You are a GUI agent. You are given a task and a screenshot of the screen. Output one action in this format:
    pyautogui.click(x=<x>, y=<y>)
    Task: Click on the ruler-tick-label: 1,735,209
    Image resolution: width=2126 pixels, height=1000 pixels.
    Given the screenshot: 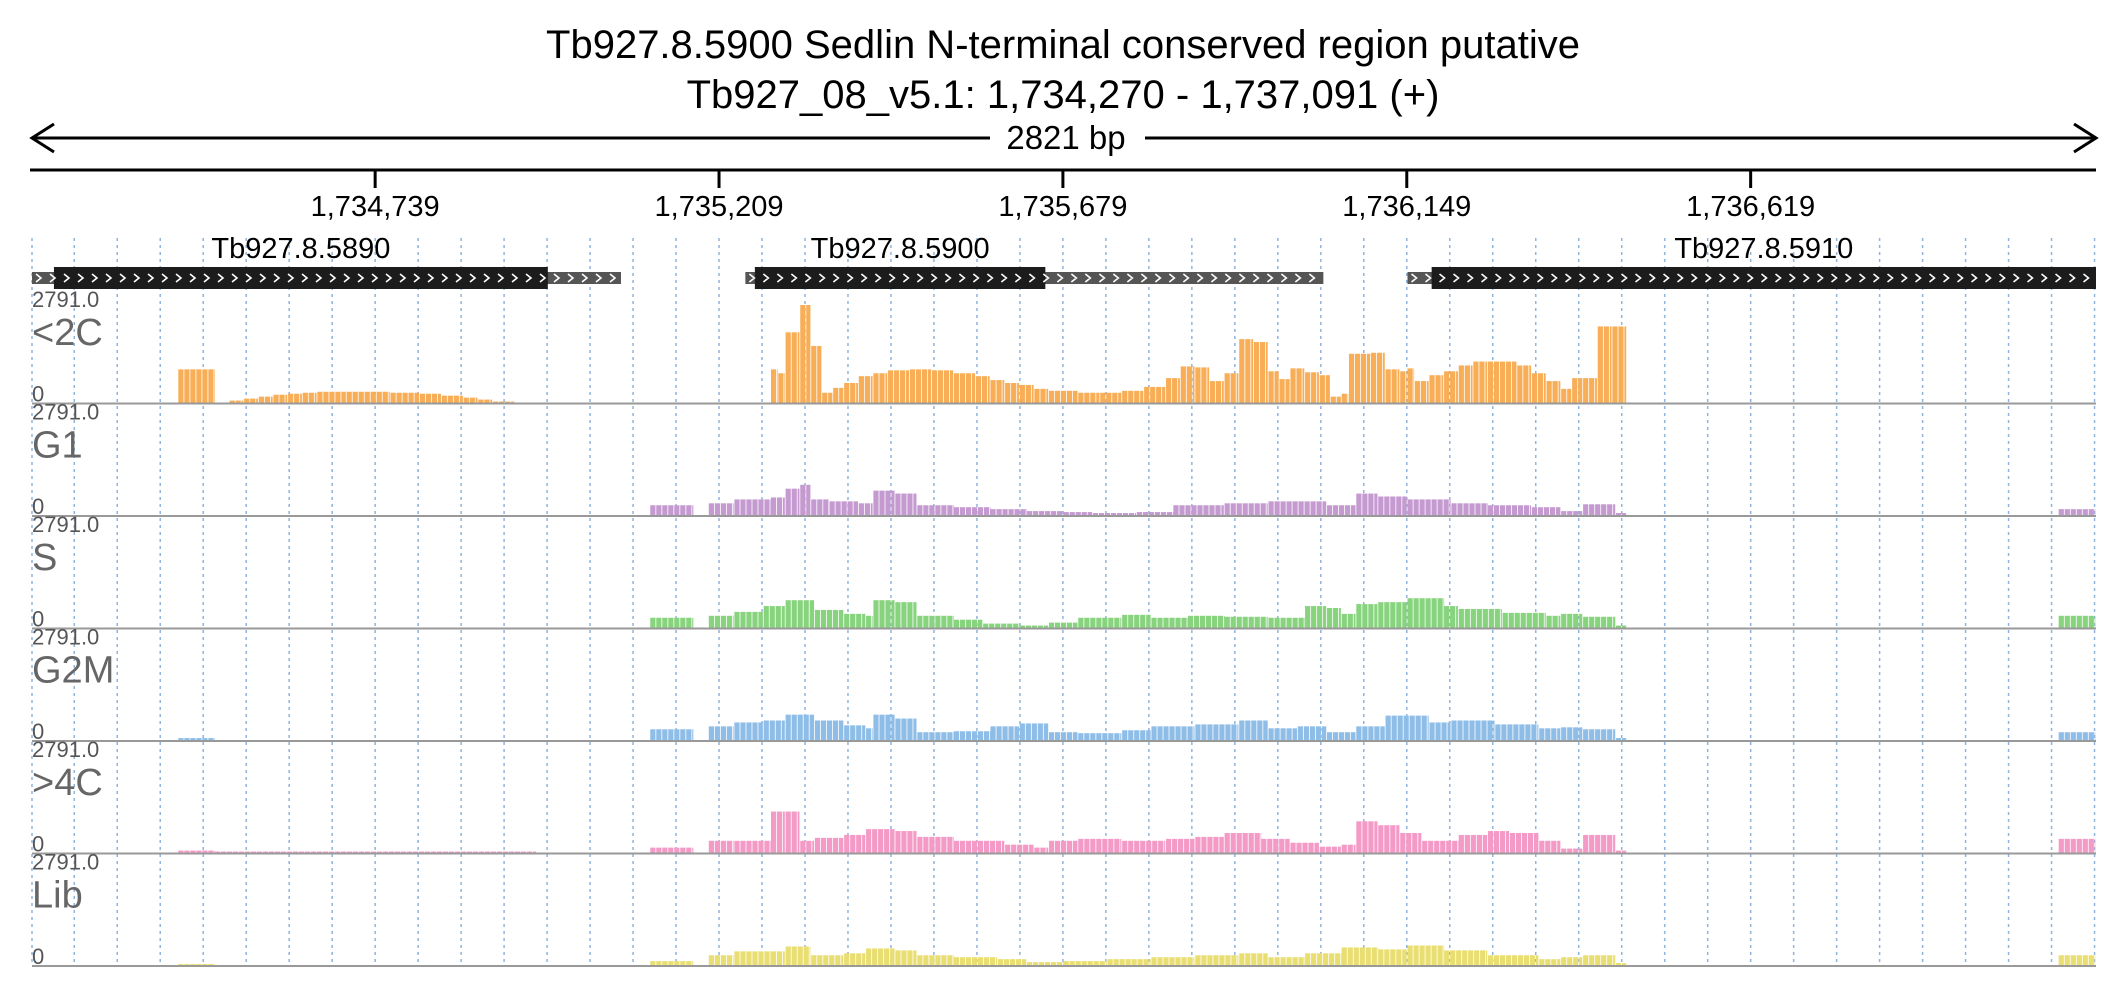 What is the action you would take?
    pyautogui.click(x=719, y=207)
    